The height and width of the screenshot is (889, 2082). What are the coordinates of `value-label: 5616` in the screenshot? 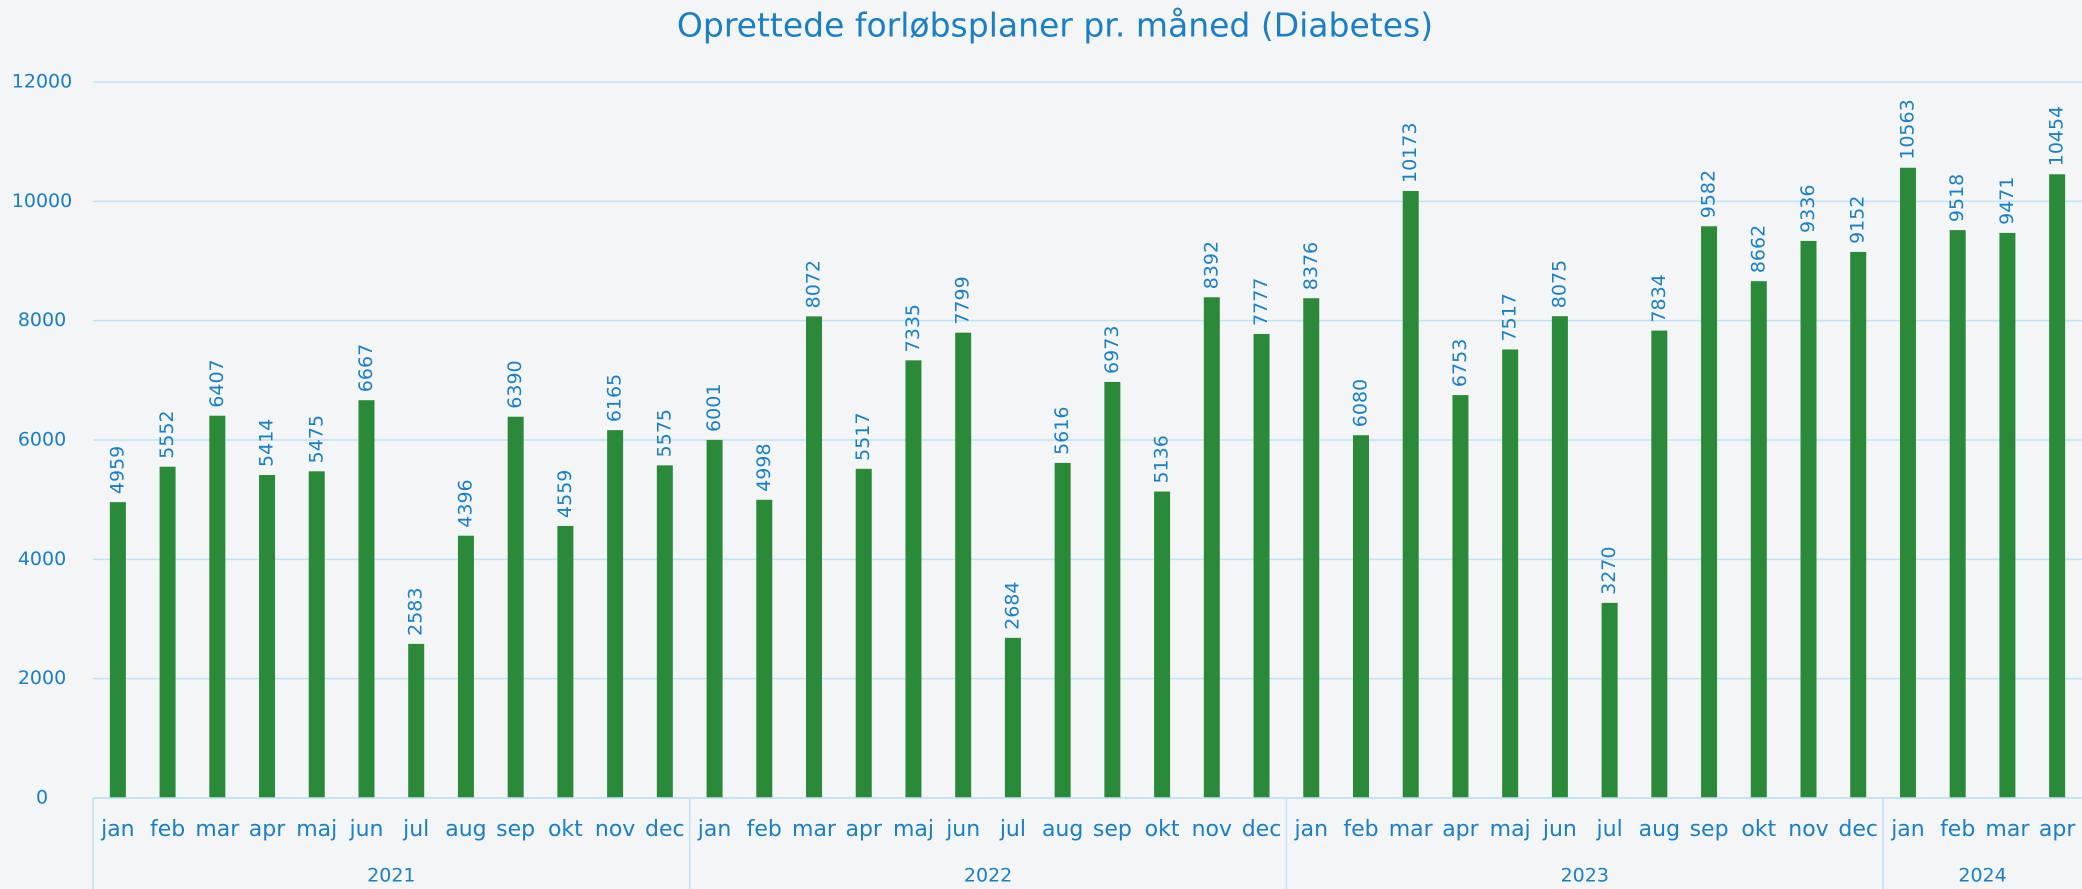 It's located at (1062, 431).